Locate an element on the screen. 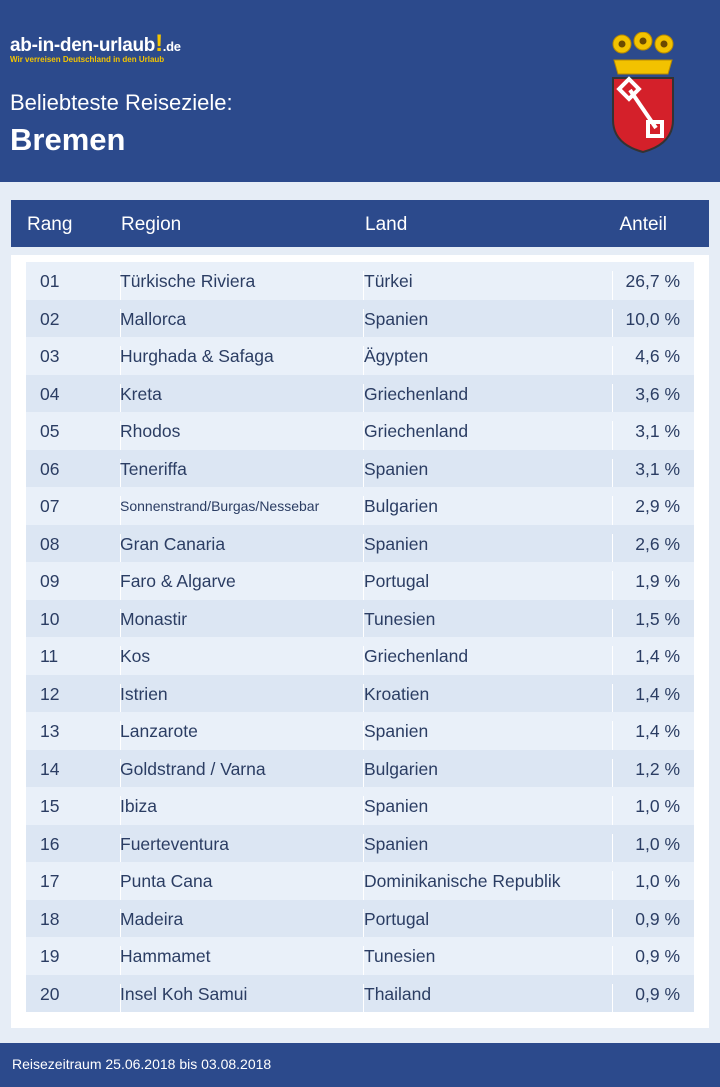 The image size is (720, 1087). cell: Istrien is located at coordinates (144, 693).